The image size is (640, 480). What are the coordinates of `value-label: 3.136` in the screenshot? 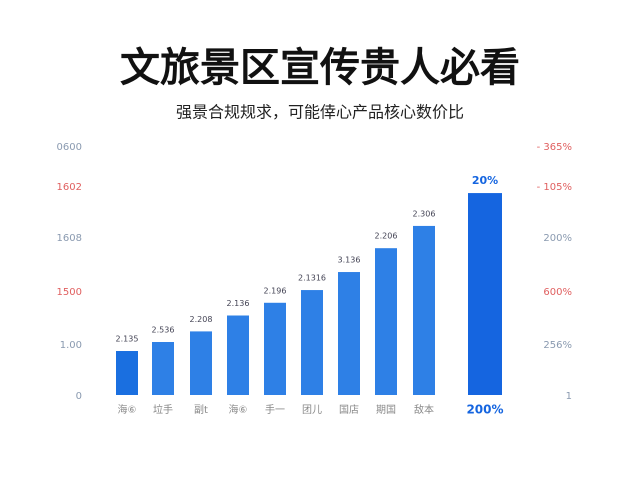 It's located at (349, 260).